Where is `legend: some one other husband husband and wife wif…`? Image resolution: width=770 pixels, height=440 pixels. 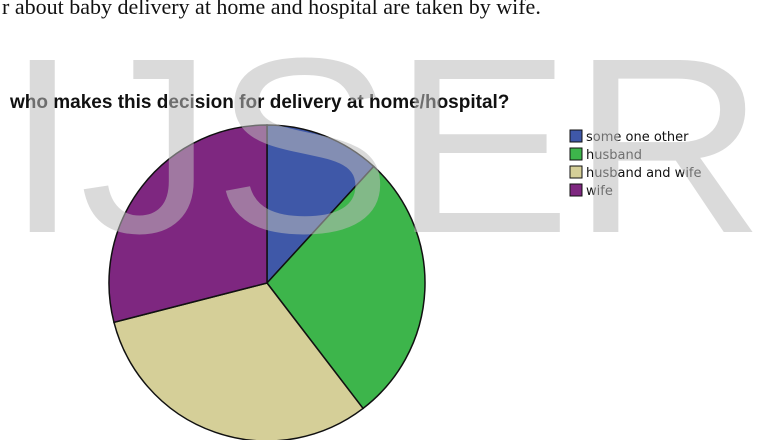 legend: some one other husband husband and wife wif… is located at coordinates (635, 164).